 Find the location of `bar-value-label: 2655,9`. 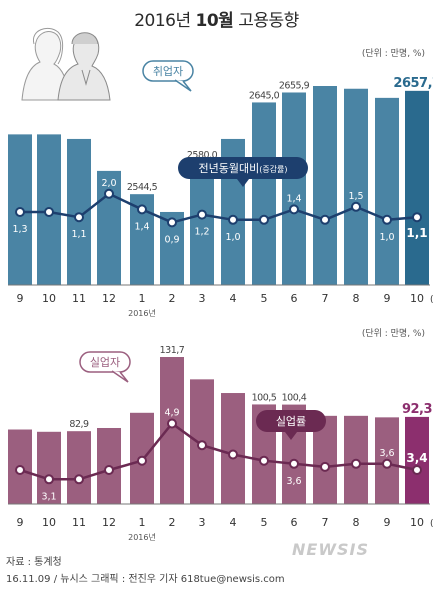

bar-value-label: 2655,9 is located at coordinates (294, 85).